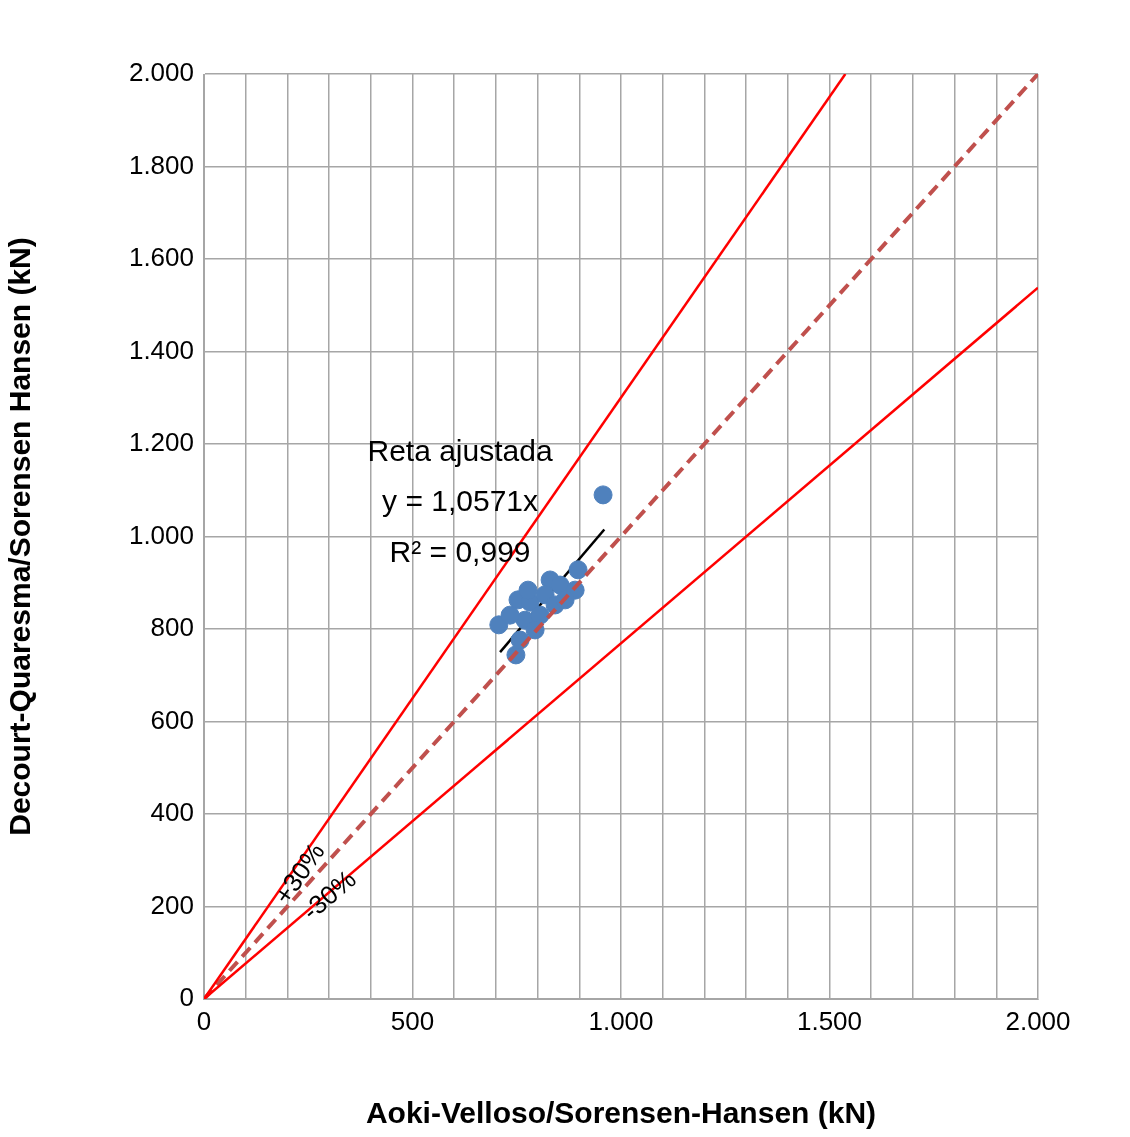 The image size is (1130, 1137). I want to click on x-tick-label: 500, so click(412, 1020).